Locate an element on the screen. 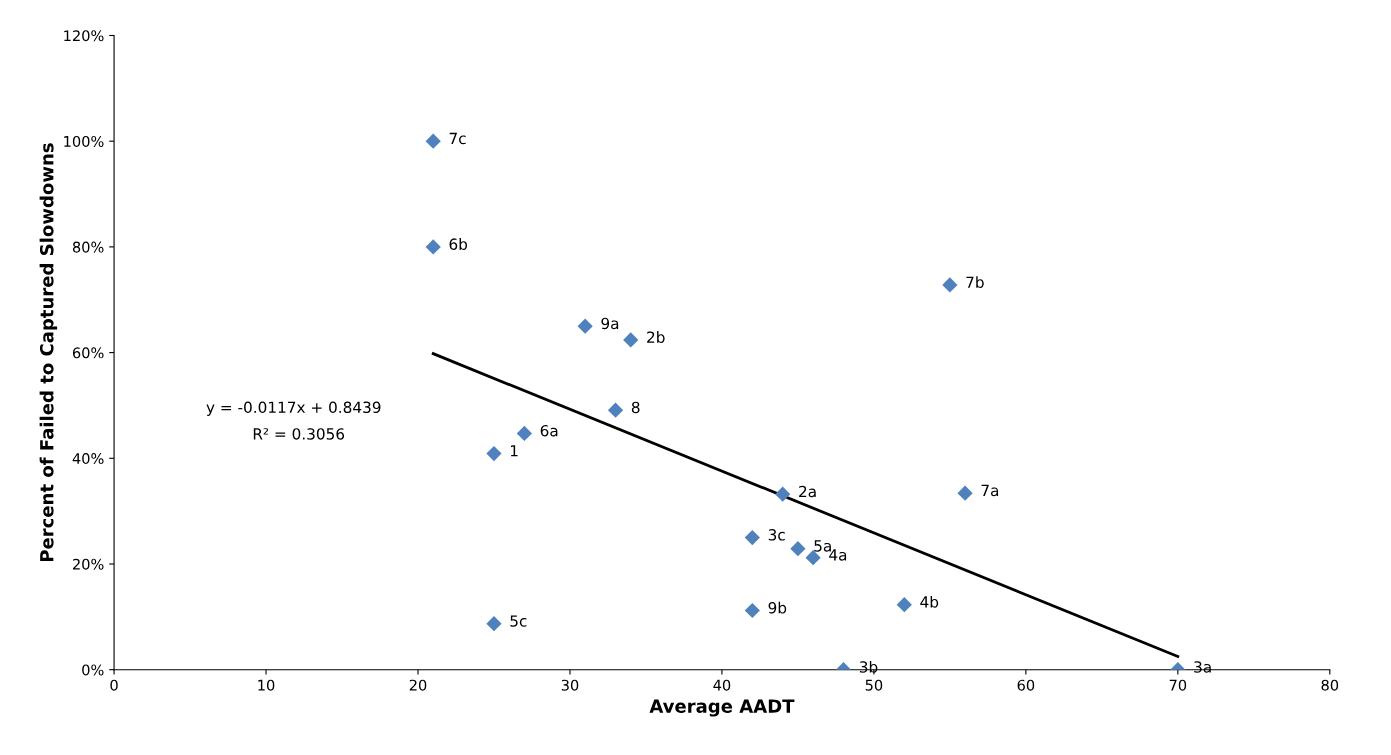  annotation: R² = 0.3056 is located at coordinates (299, 434).